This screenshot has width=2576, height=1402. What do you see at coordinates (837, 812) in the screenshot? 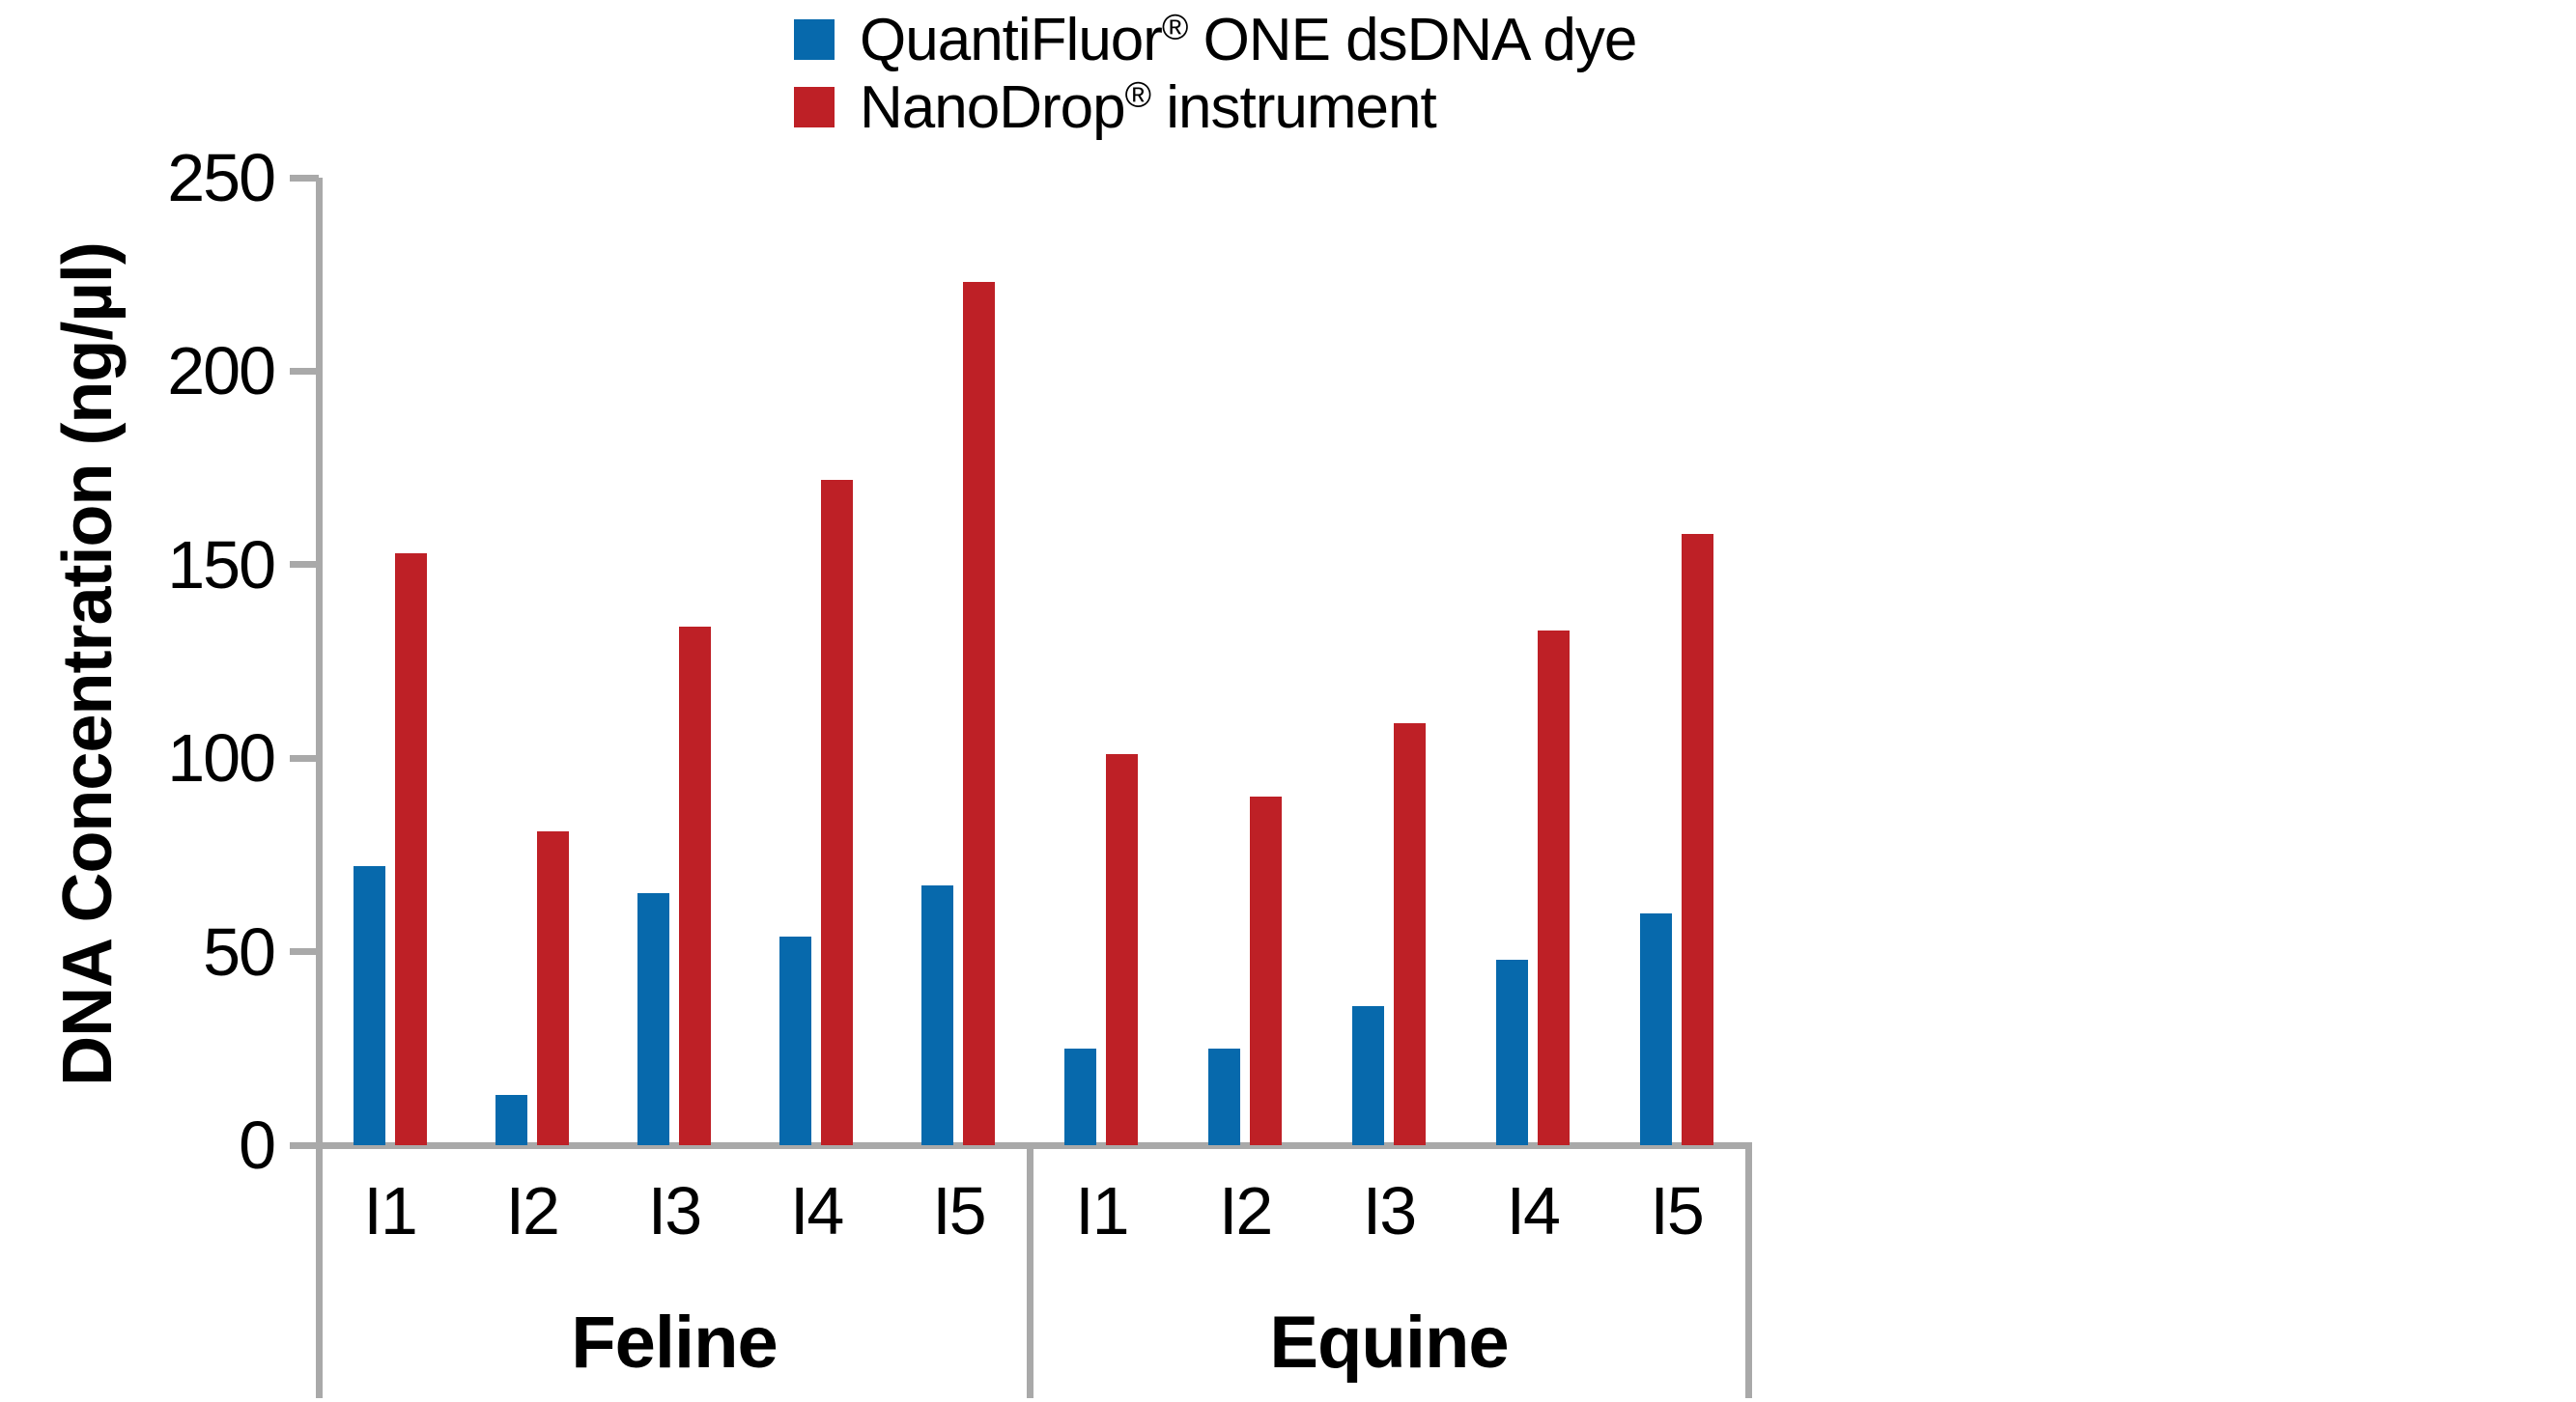
I see `bar-nanodrop-feline-I4` at bounding box center [837, 812].